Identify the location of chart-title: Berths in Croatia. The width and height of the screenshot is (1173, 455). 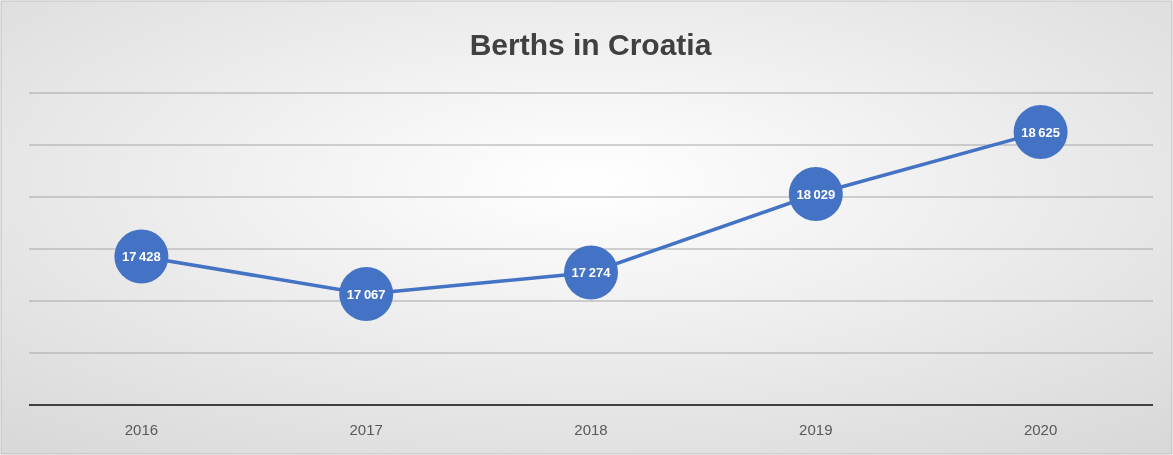
(590, 44).